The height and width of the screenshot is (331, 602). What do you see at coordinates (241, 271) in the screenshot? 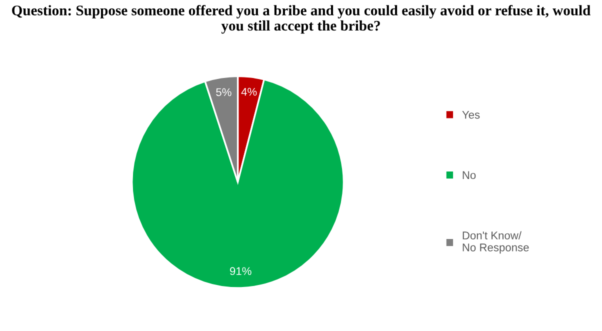
I see `data-label: 91%` at bounding box center [241, 271].